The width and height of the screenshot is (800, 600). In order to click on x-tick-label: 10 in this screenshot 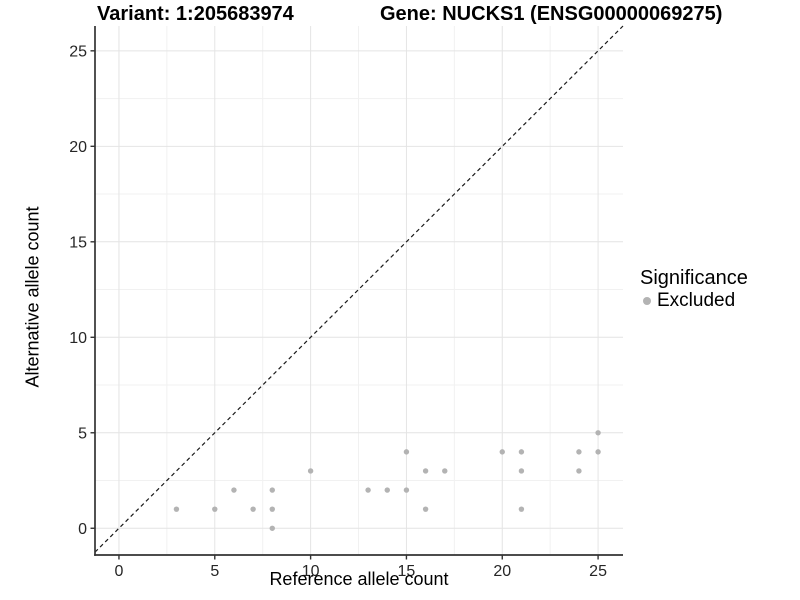, I will do `click(311, 571)`.